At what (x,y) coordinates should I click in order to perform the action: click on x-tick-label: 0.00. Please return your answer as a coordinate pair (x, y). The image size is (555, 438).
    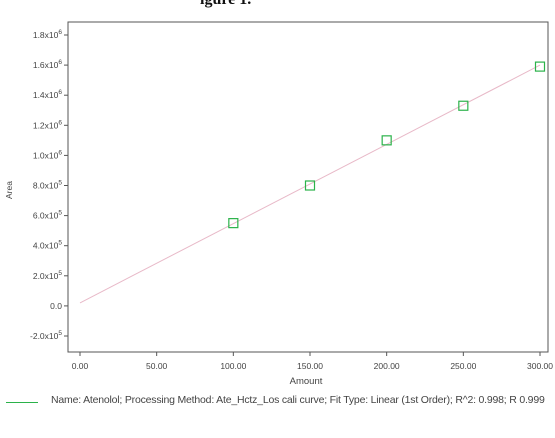
    Looking at the image, I should click on (80, 366).